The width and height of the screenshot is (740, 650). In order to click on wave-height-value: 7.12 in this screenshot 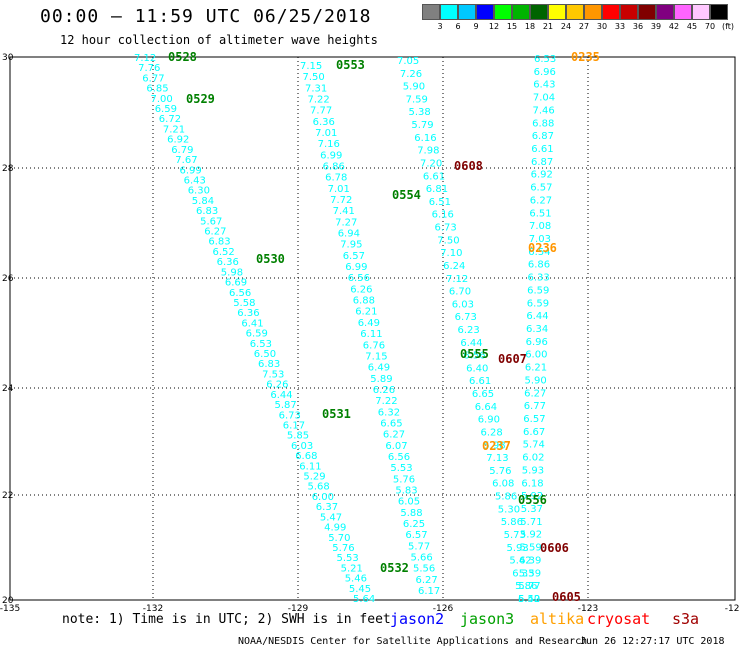, I will do `click(457, 279)`.